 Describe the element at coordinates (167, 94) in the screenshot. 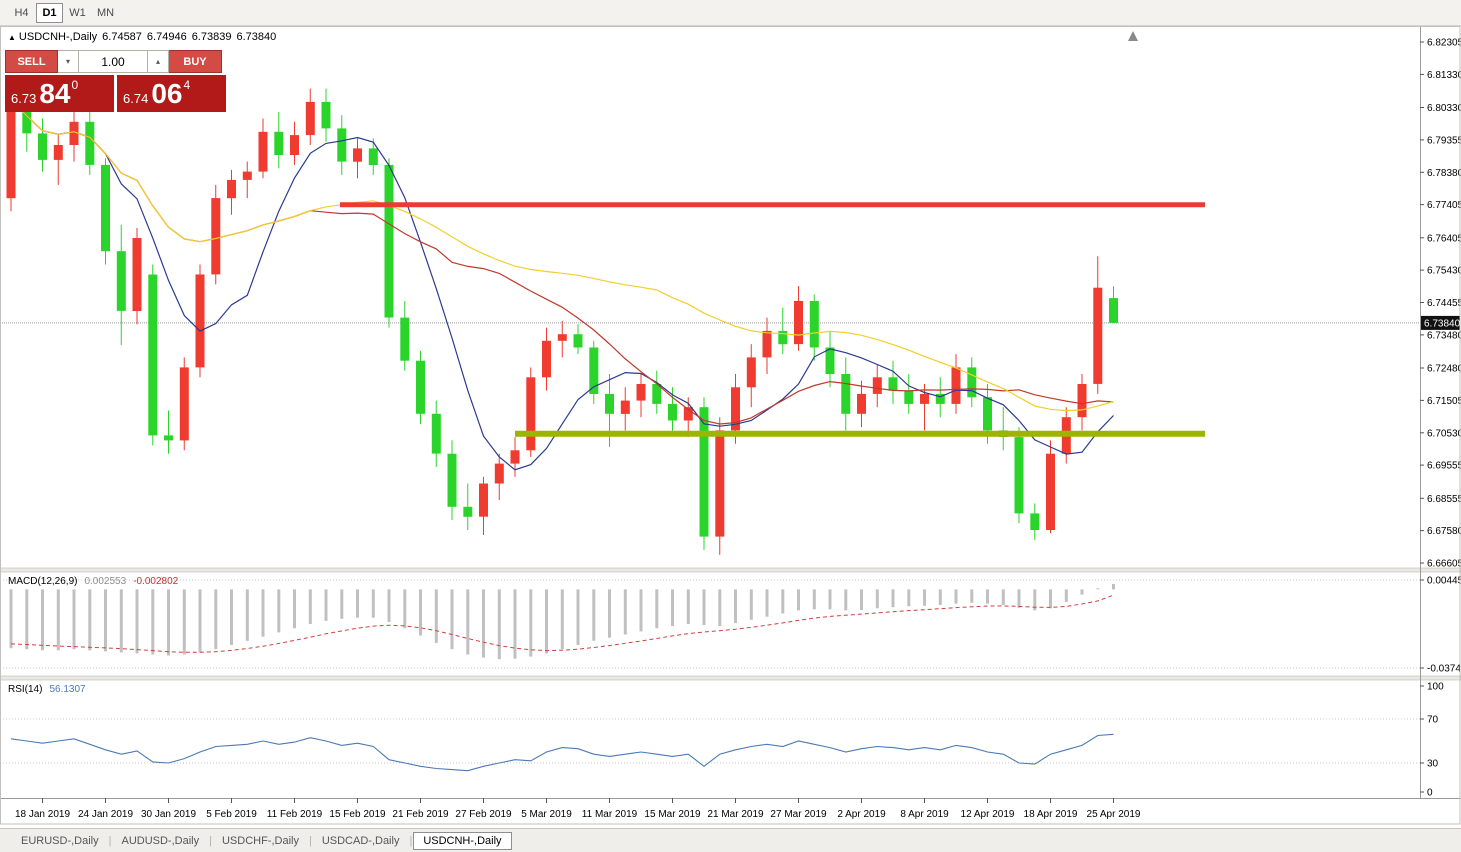

I see `ask-pips: 06` at that location.